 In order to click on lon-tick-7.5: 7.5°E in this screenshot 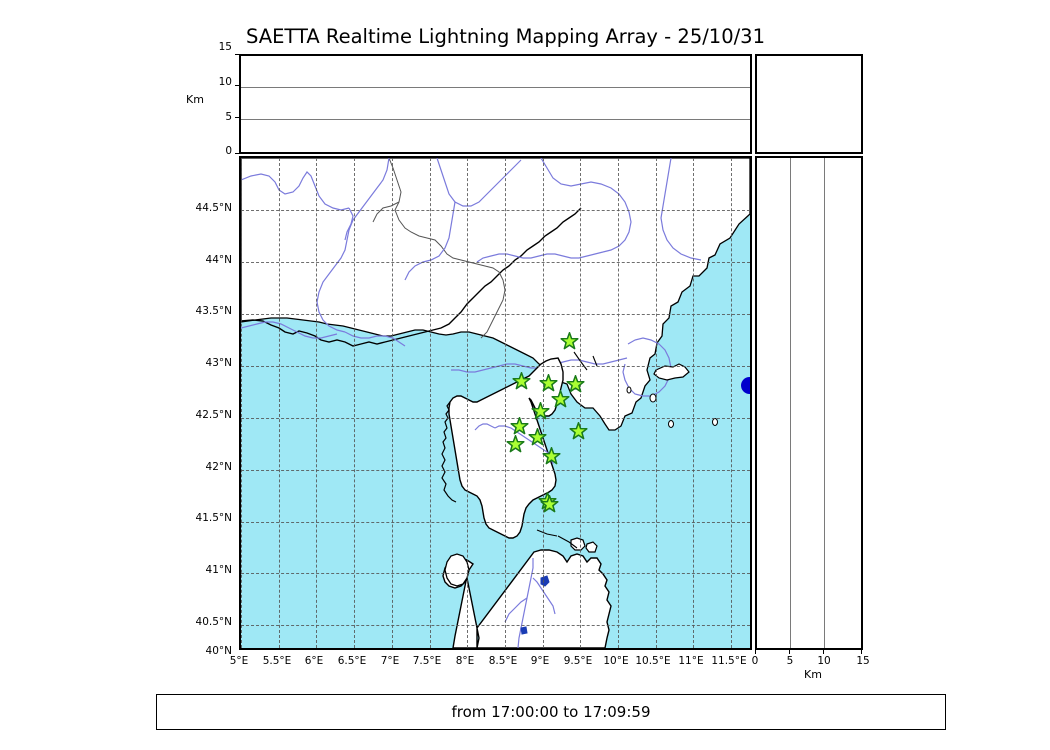, I will do `click(427, 661)`.